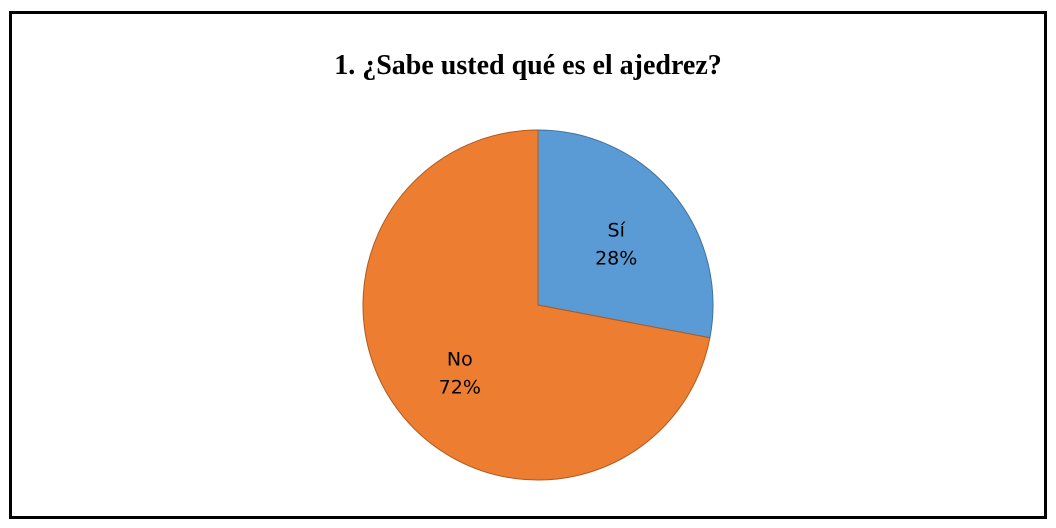 This screenshot has width=1056, height=528. What do you see at coordinates (528, 65) in the screenshot?
I see `chart-title: 1. ¿Sabe usted qué es el ajedrez?` at bounding box center [528, 65].